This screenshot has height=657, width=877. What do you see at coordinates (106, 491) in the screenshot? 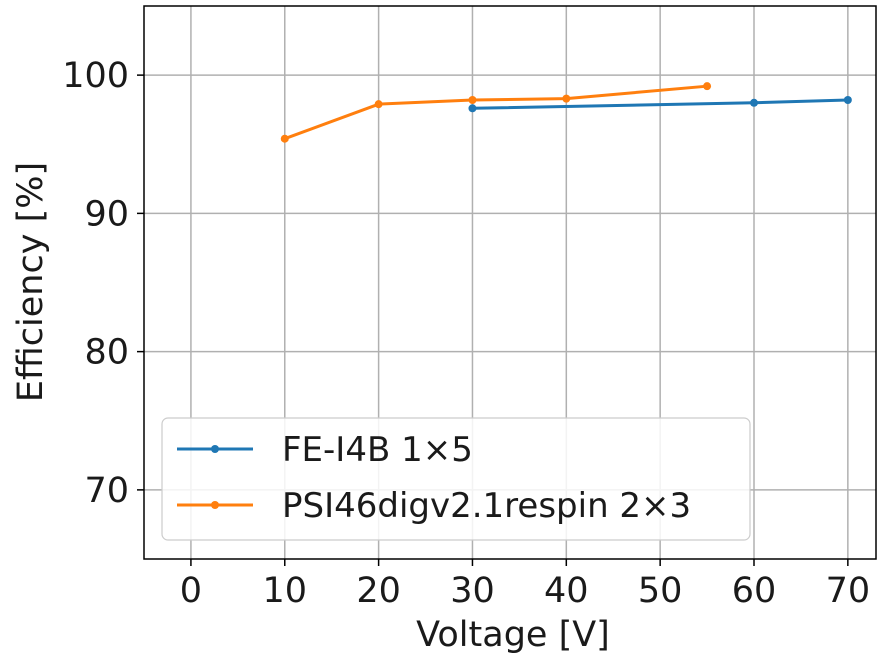
I see `y-tick-label: 70` at bounding box center [106, 491].